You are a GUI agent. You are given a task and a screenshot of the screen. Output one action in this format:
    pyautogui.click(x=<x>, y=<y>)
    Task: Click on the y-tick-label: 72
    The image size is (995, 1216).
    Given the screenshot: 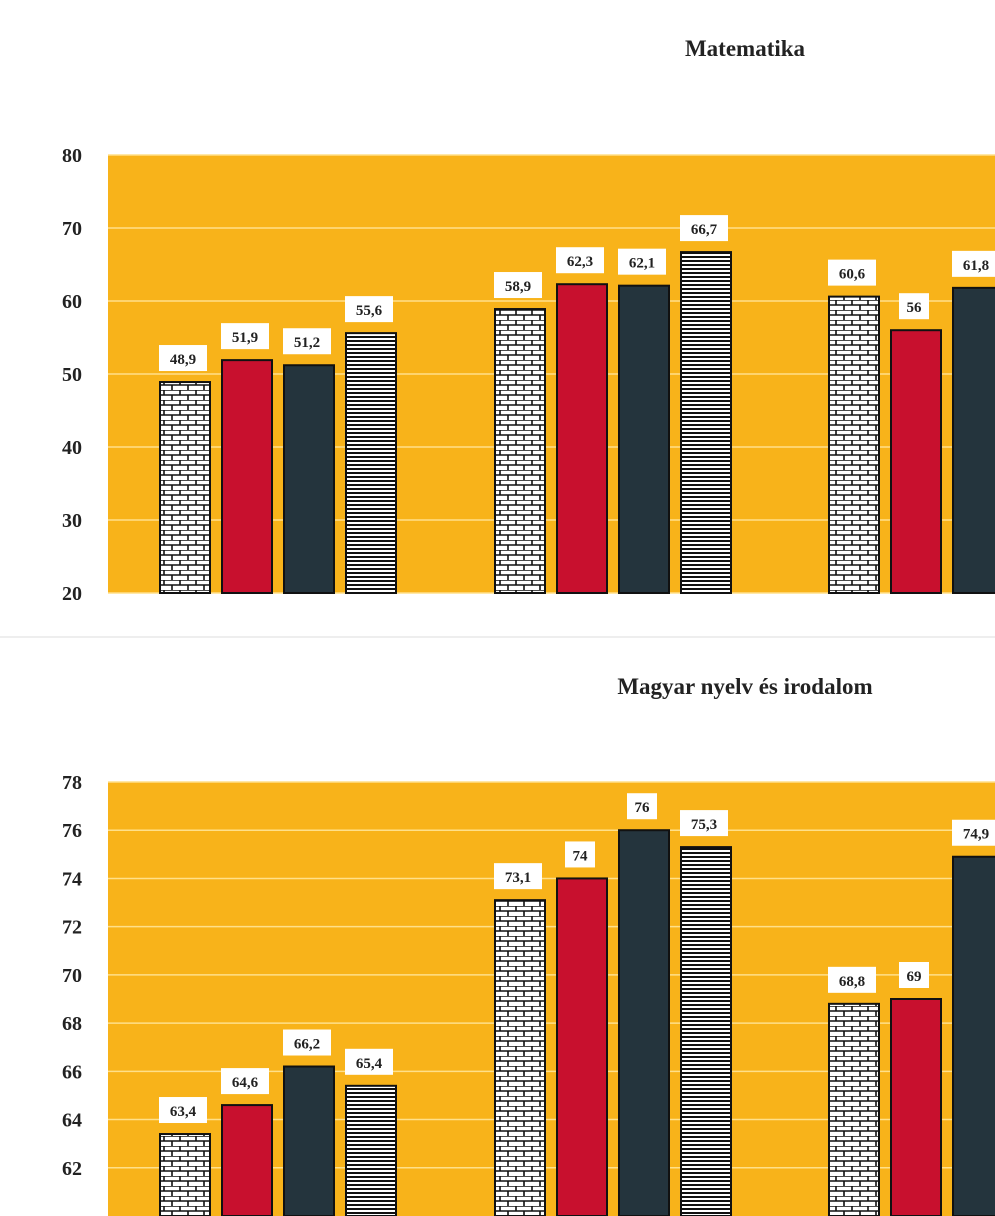 What is the action you would take?
    pyautogui.click(x=72, y=928)
    